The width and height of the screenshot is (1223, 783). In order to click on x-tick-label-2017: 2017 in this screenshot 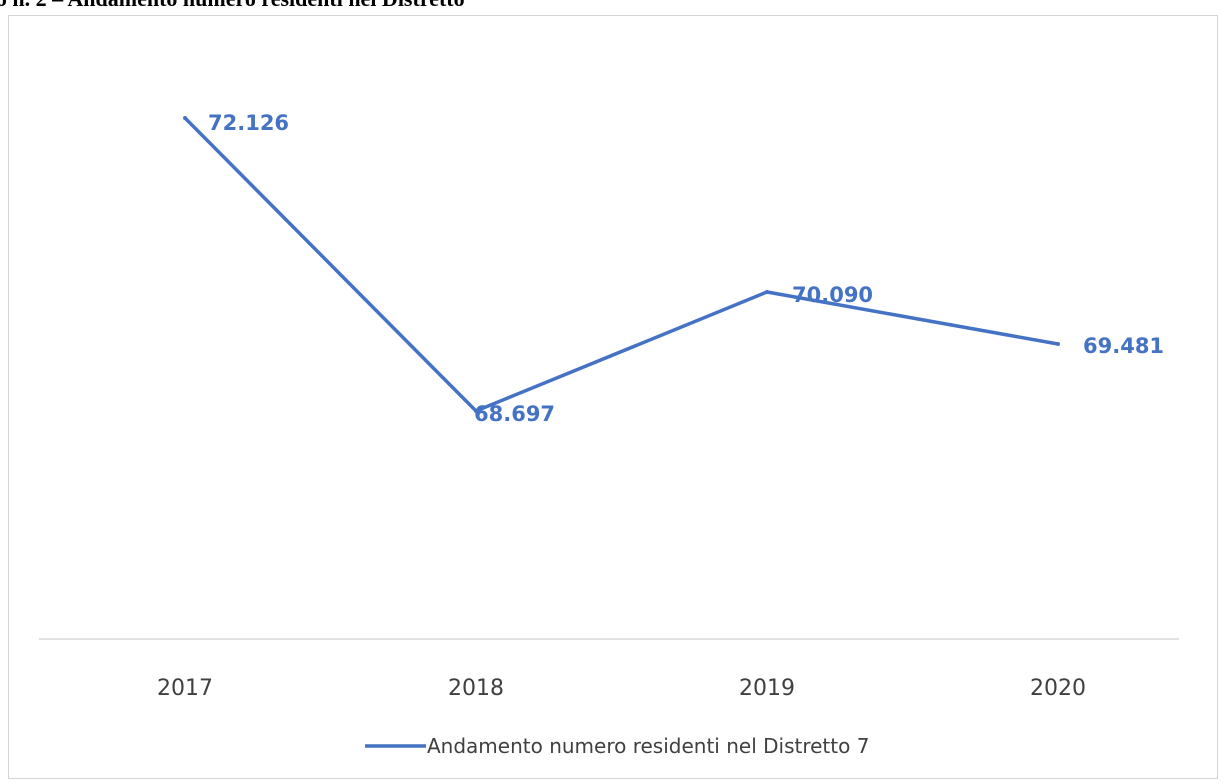, I will do `click(185, 688)`.